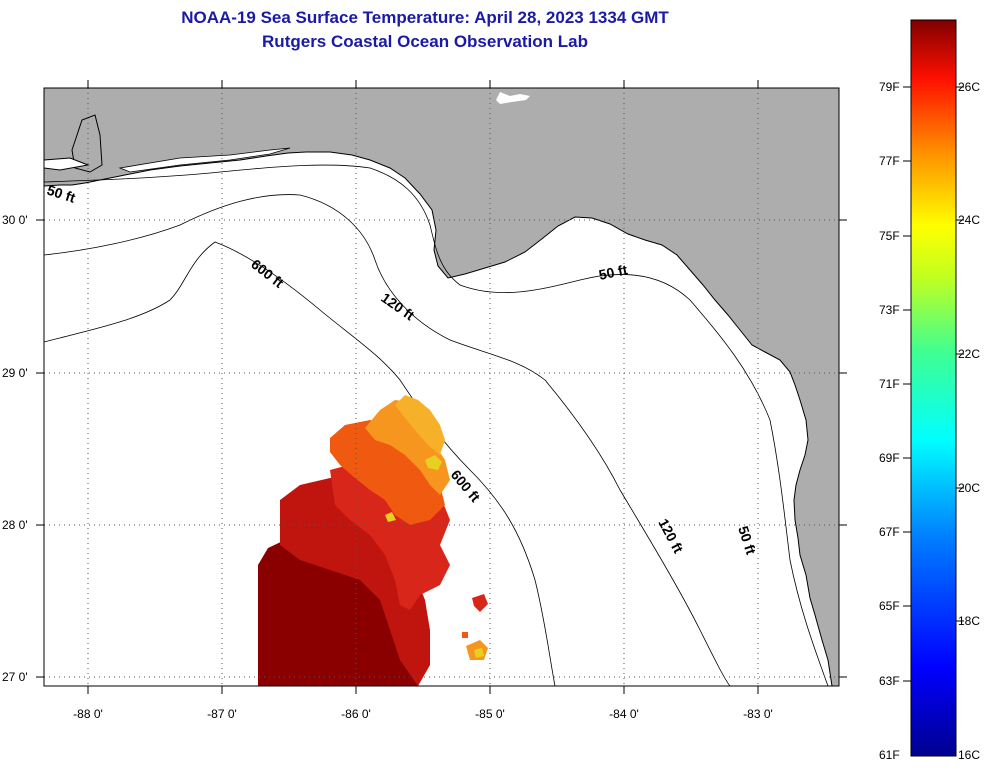 The width and height of the screenshot is (992, 770). Describe the element at coordinates (969, 87) in the screenshot. I see `colorbar-c-label: 26C` at that location.